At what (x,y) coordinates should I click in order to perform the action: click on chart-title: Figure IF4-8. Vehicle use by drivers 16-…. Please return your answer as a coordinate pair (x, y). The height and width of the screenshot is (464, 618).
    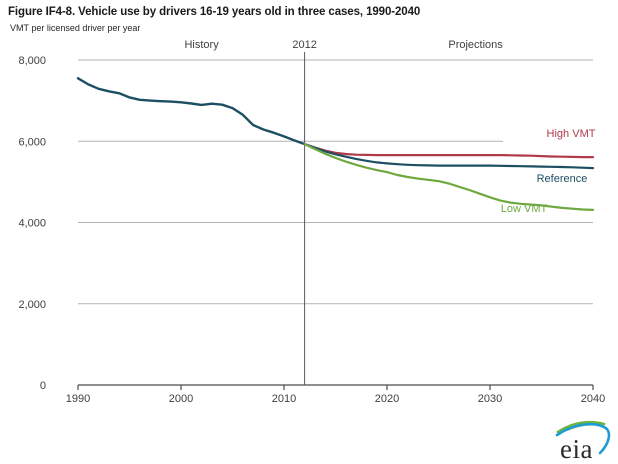
    Looking at the image, I should click on (214, 12).